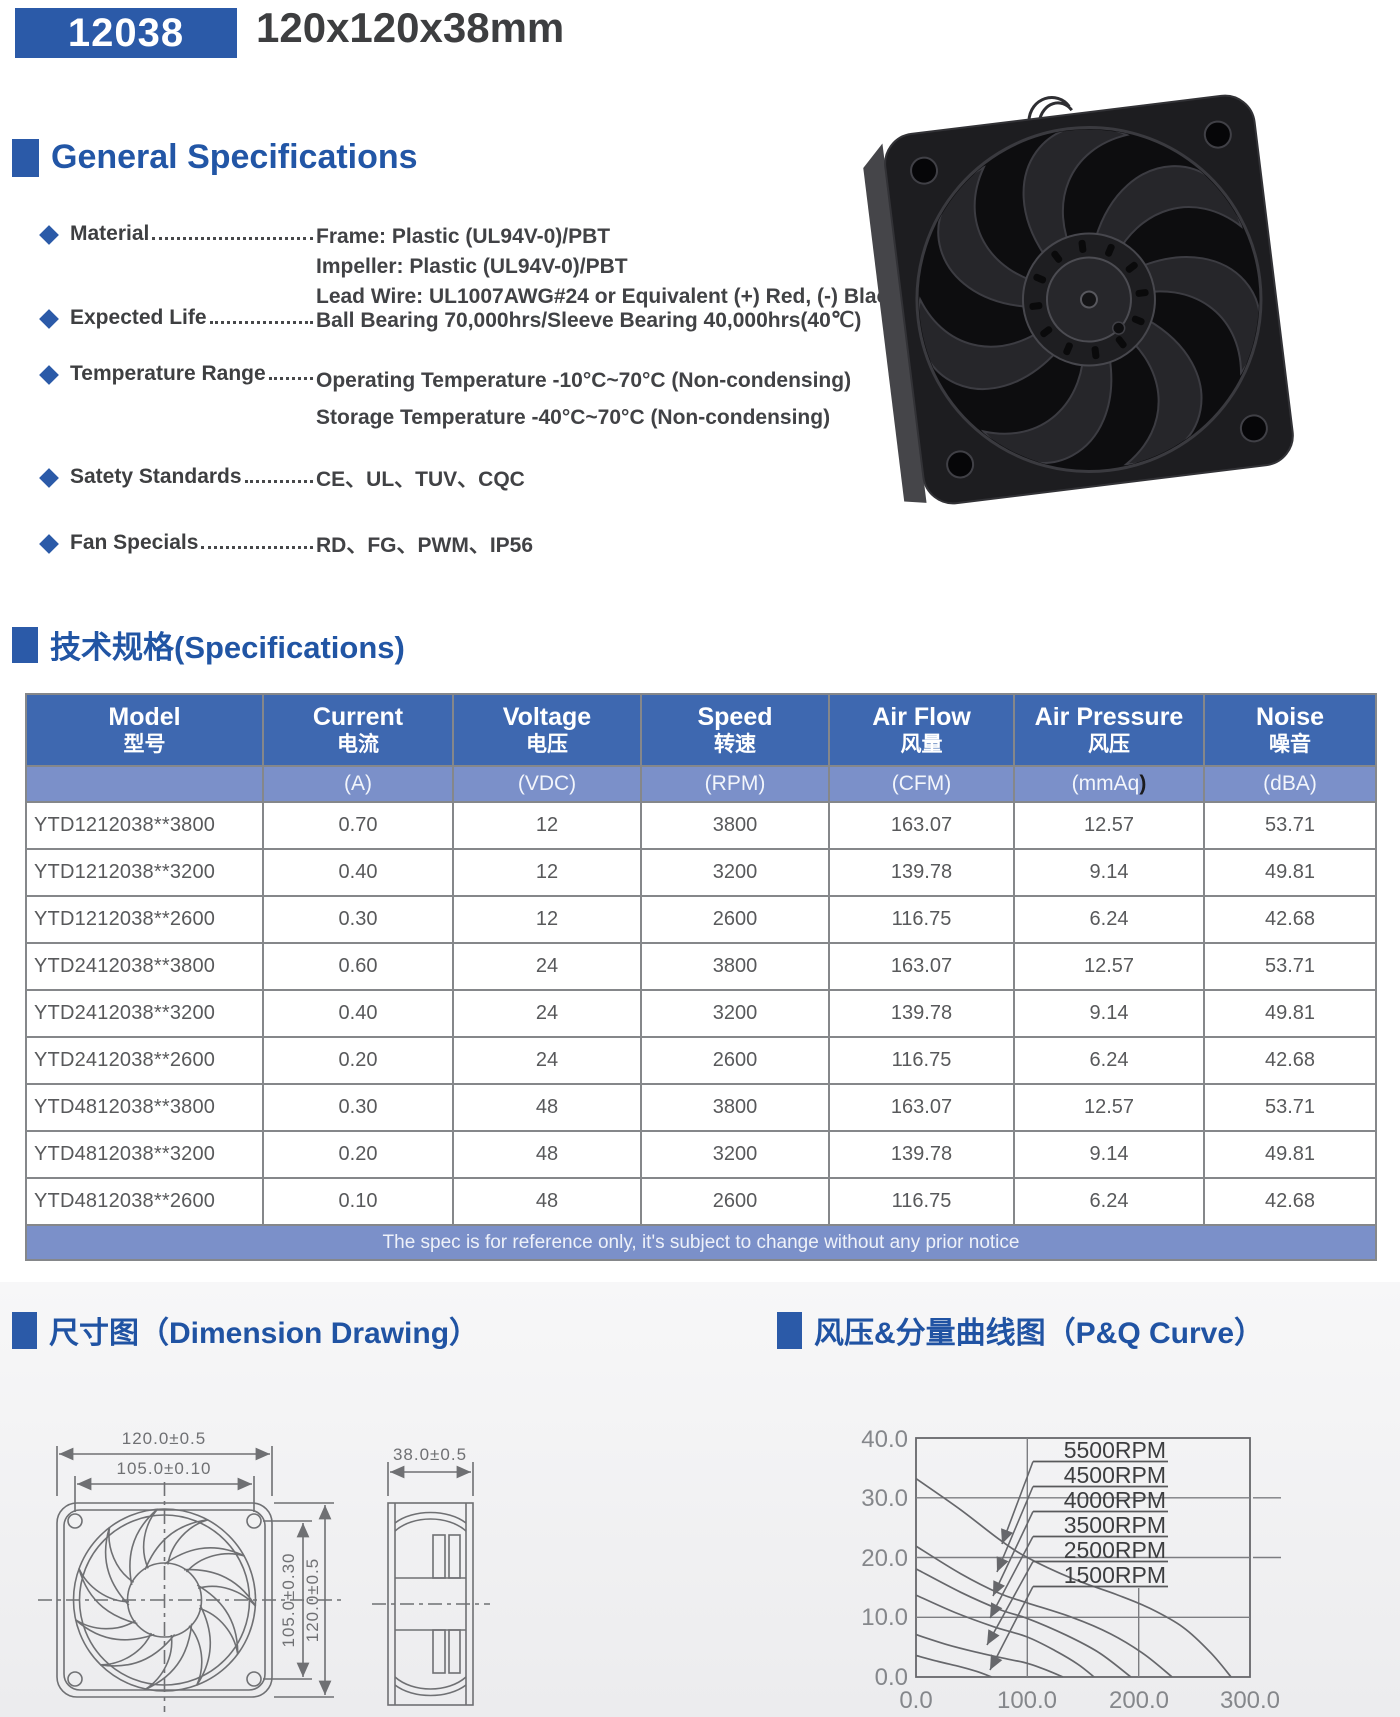  Describe the element at coordinates (884, 1617) in the screenshot. I see `y-tick: 10.0` at that location.